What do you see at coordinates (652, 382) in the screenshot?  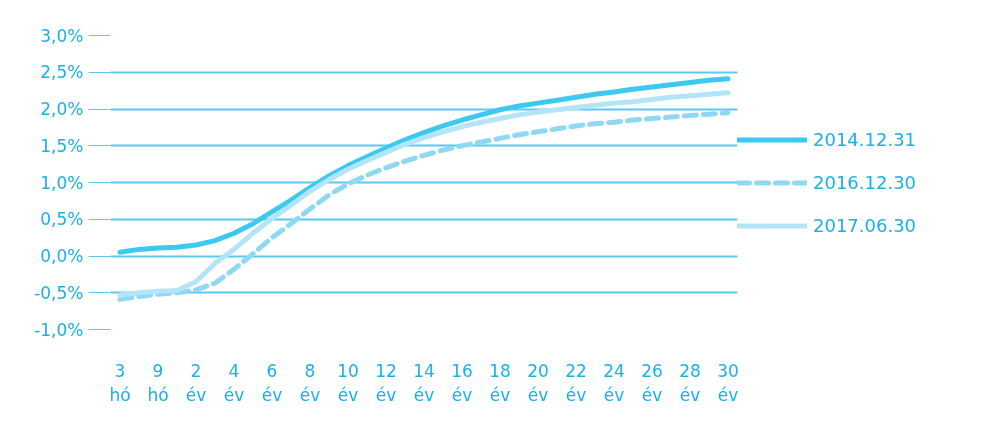 I see `x-tick-label: 26 év` at bounding box center [652, 382].